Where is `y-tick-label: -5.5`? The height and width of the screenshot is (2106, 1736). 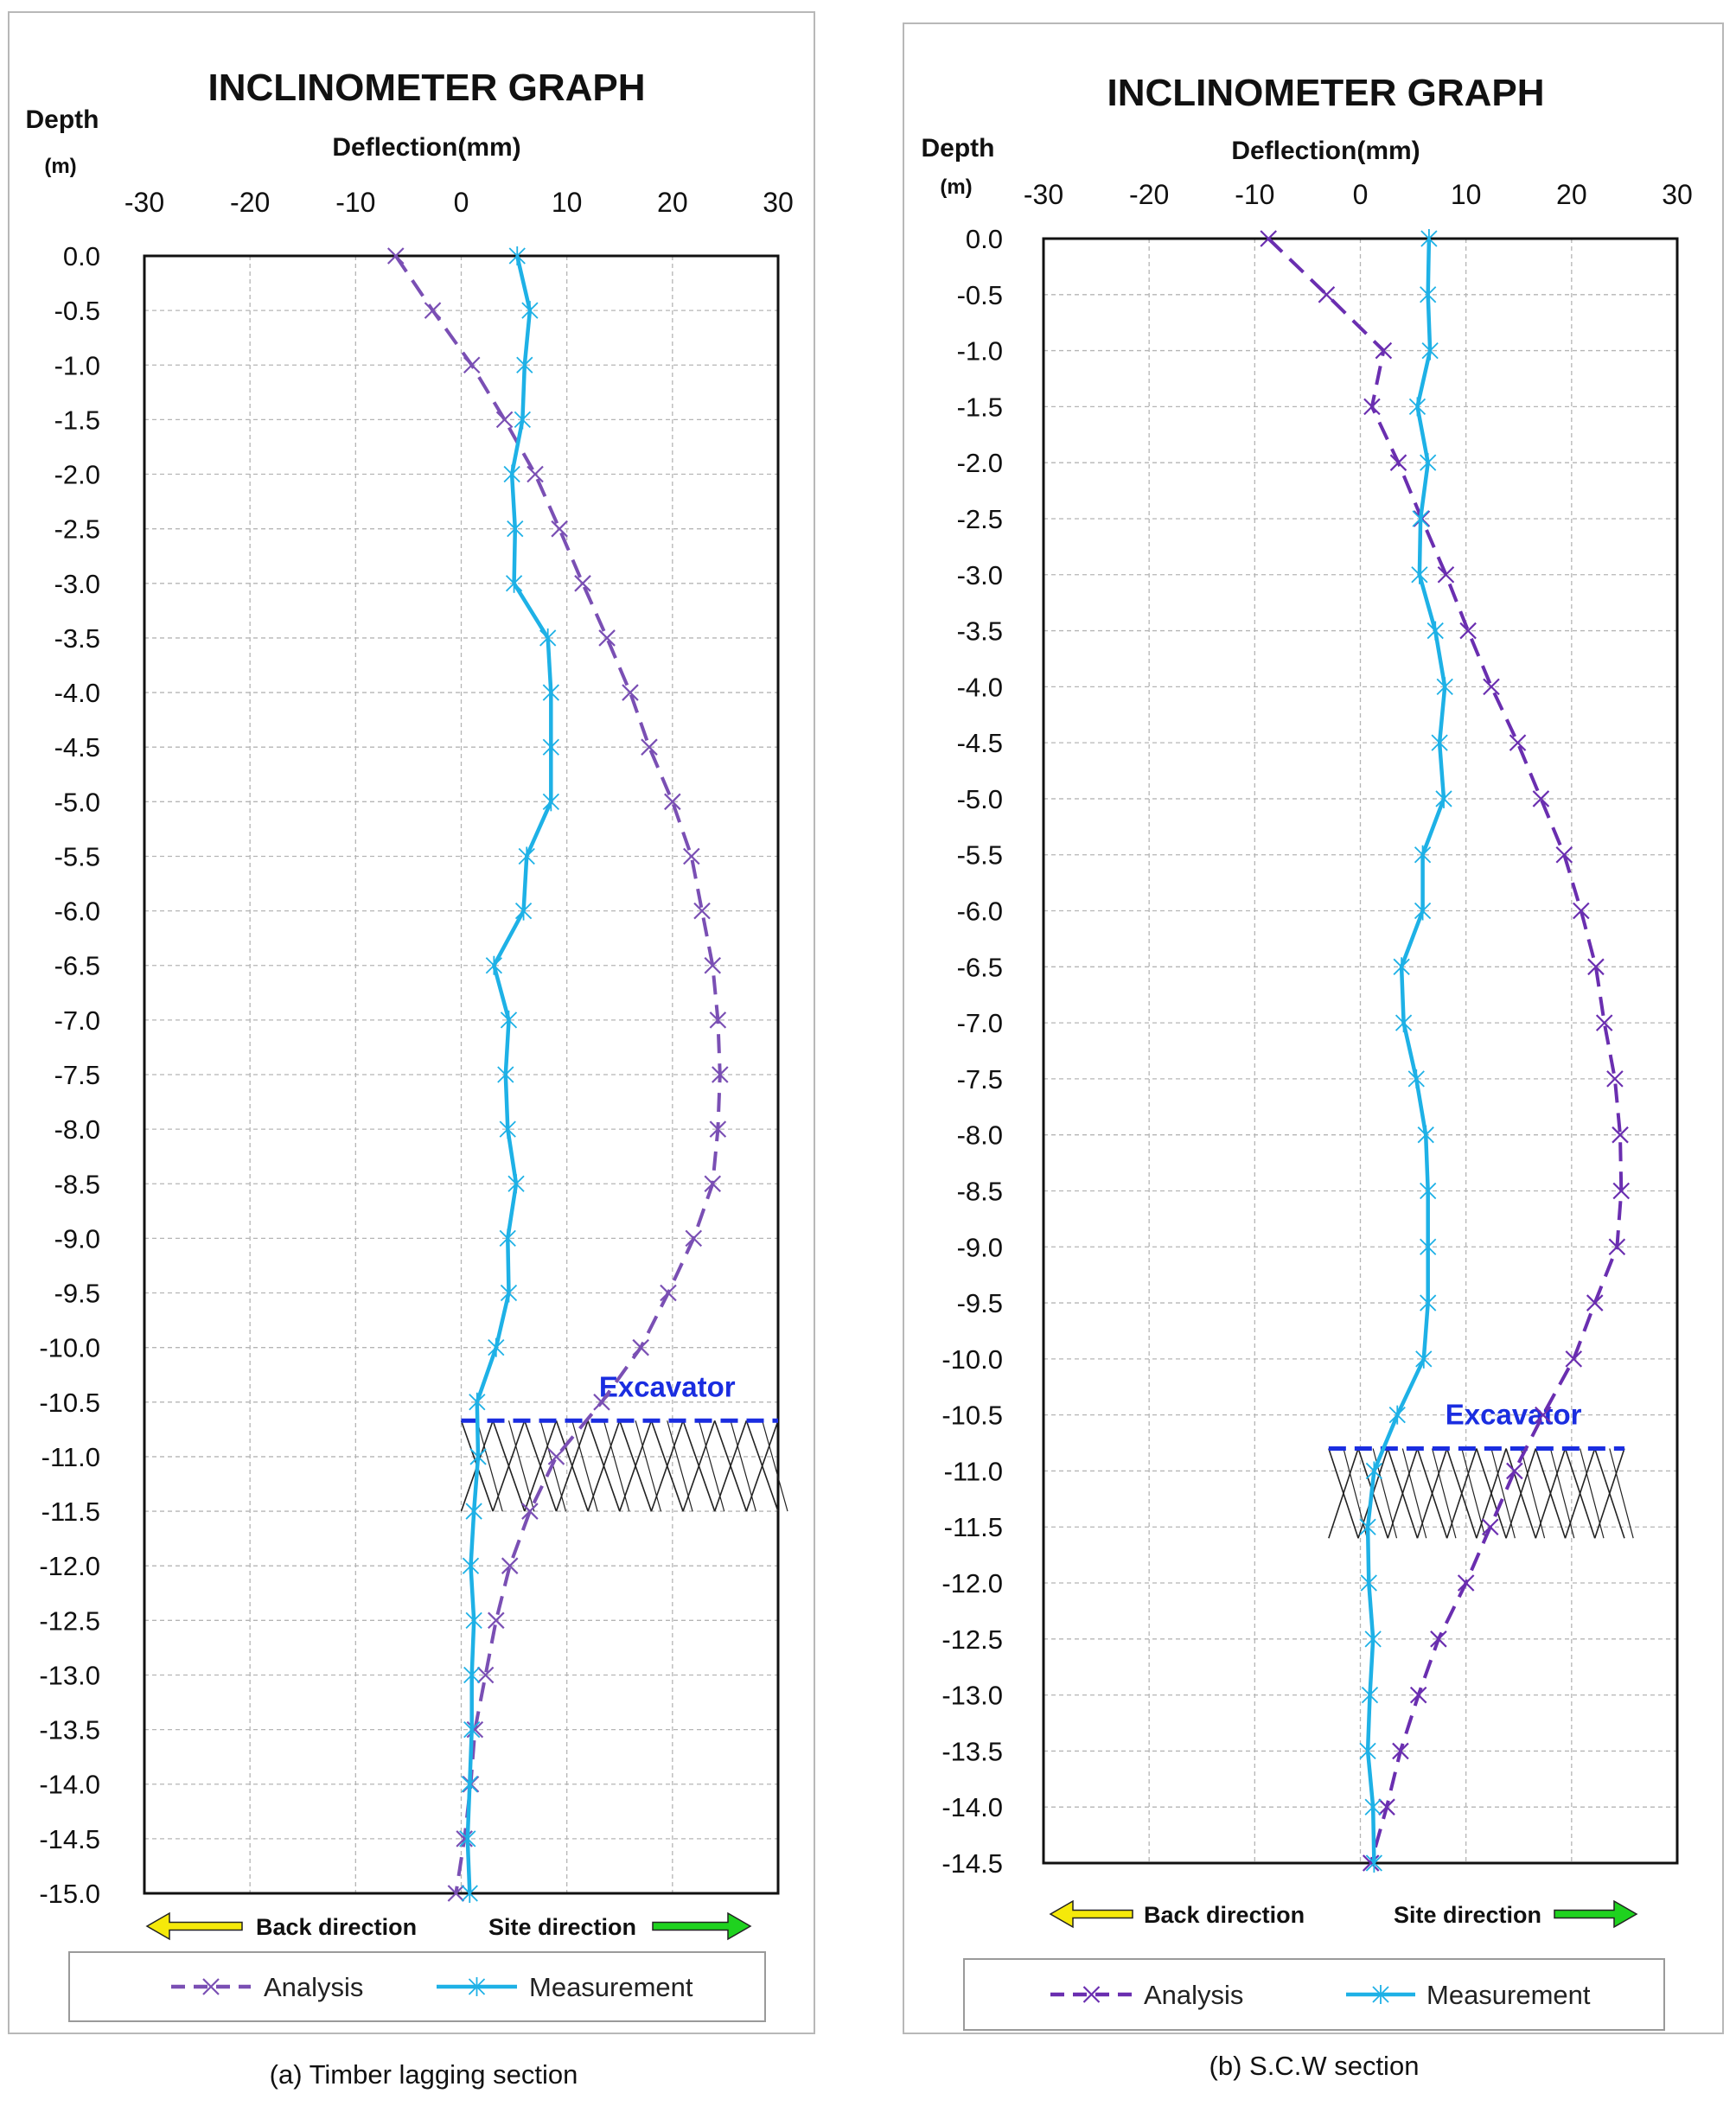 y-tick-label: -5.5 is located at coordinates (77, 856).